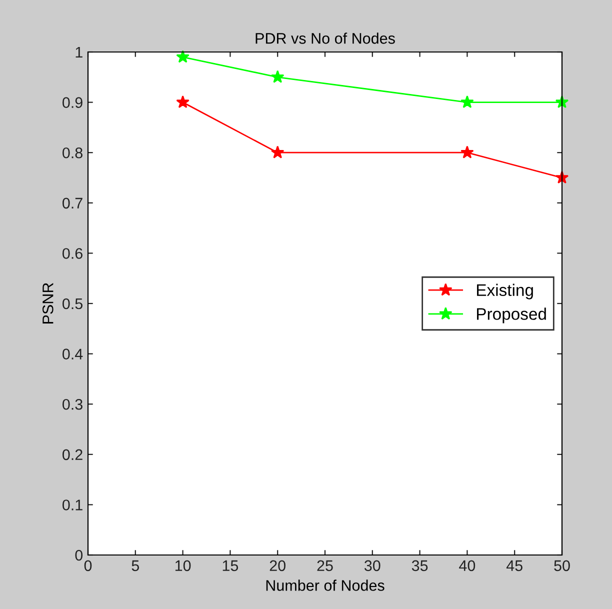 The image size is (612, 609). I want to click on y-tick-label: 0, so click(79, 555).